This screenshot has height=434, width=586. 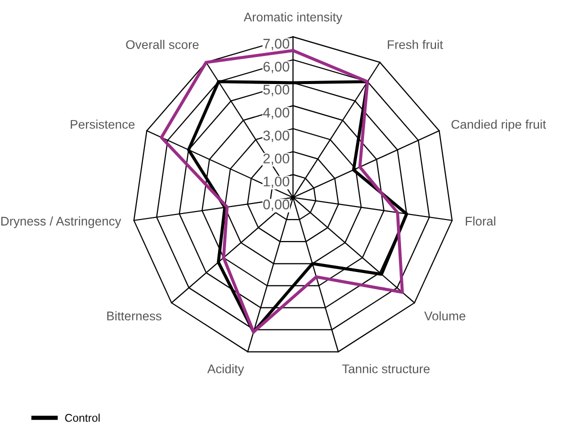 I want to click on y-tick-label: 5,00, so click(x=276, y=90).